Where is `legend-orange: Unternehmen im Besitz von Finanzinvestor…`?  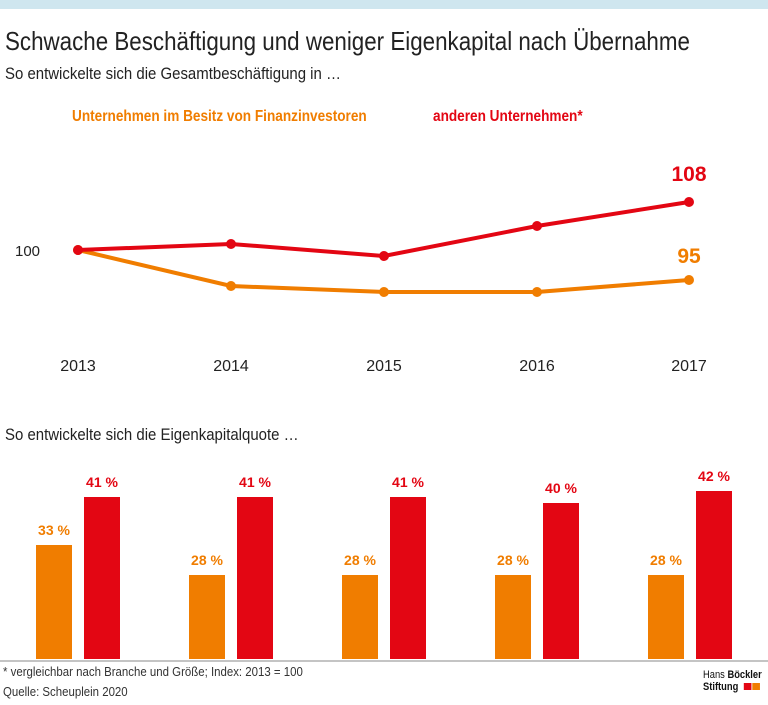 legend-orange: Unternehmen im Besitz von Finanzinvestor… is located at coordinates (219, 116).